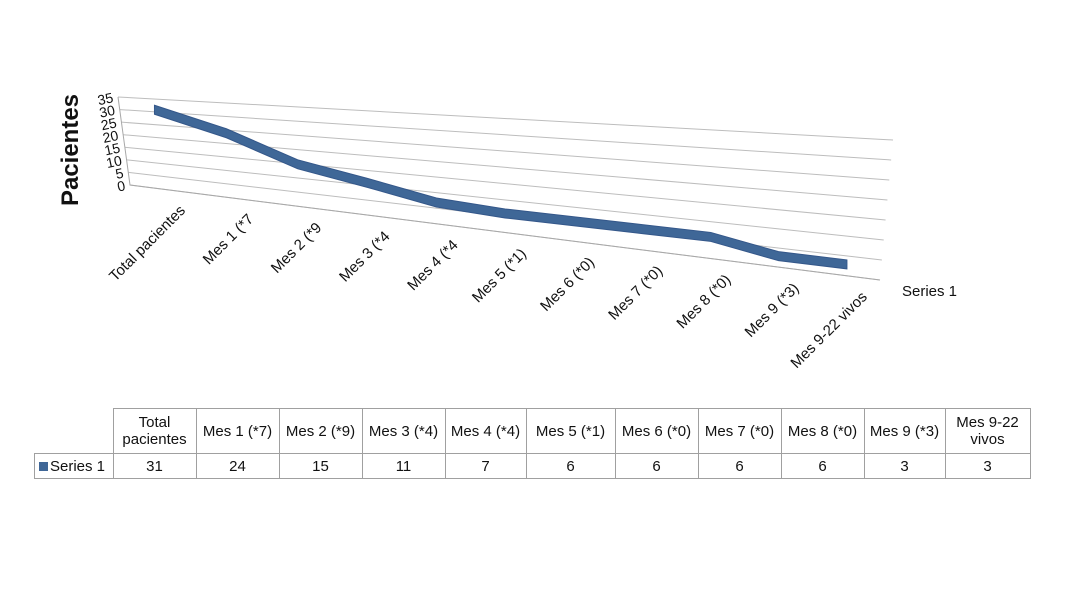 This screenshot has width=1066, height=600. Describe the element at coordinates (772, 310) in the screenshot. I see `x-tick-label: Mes 9 (*3)` at that location.